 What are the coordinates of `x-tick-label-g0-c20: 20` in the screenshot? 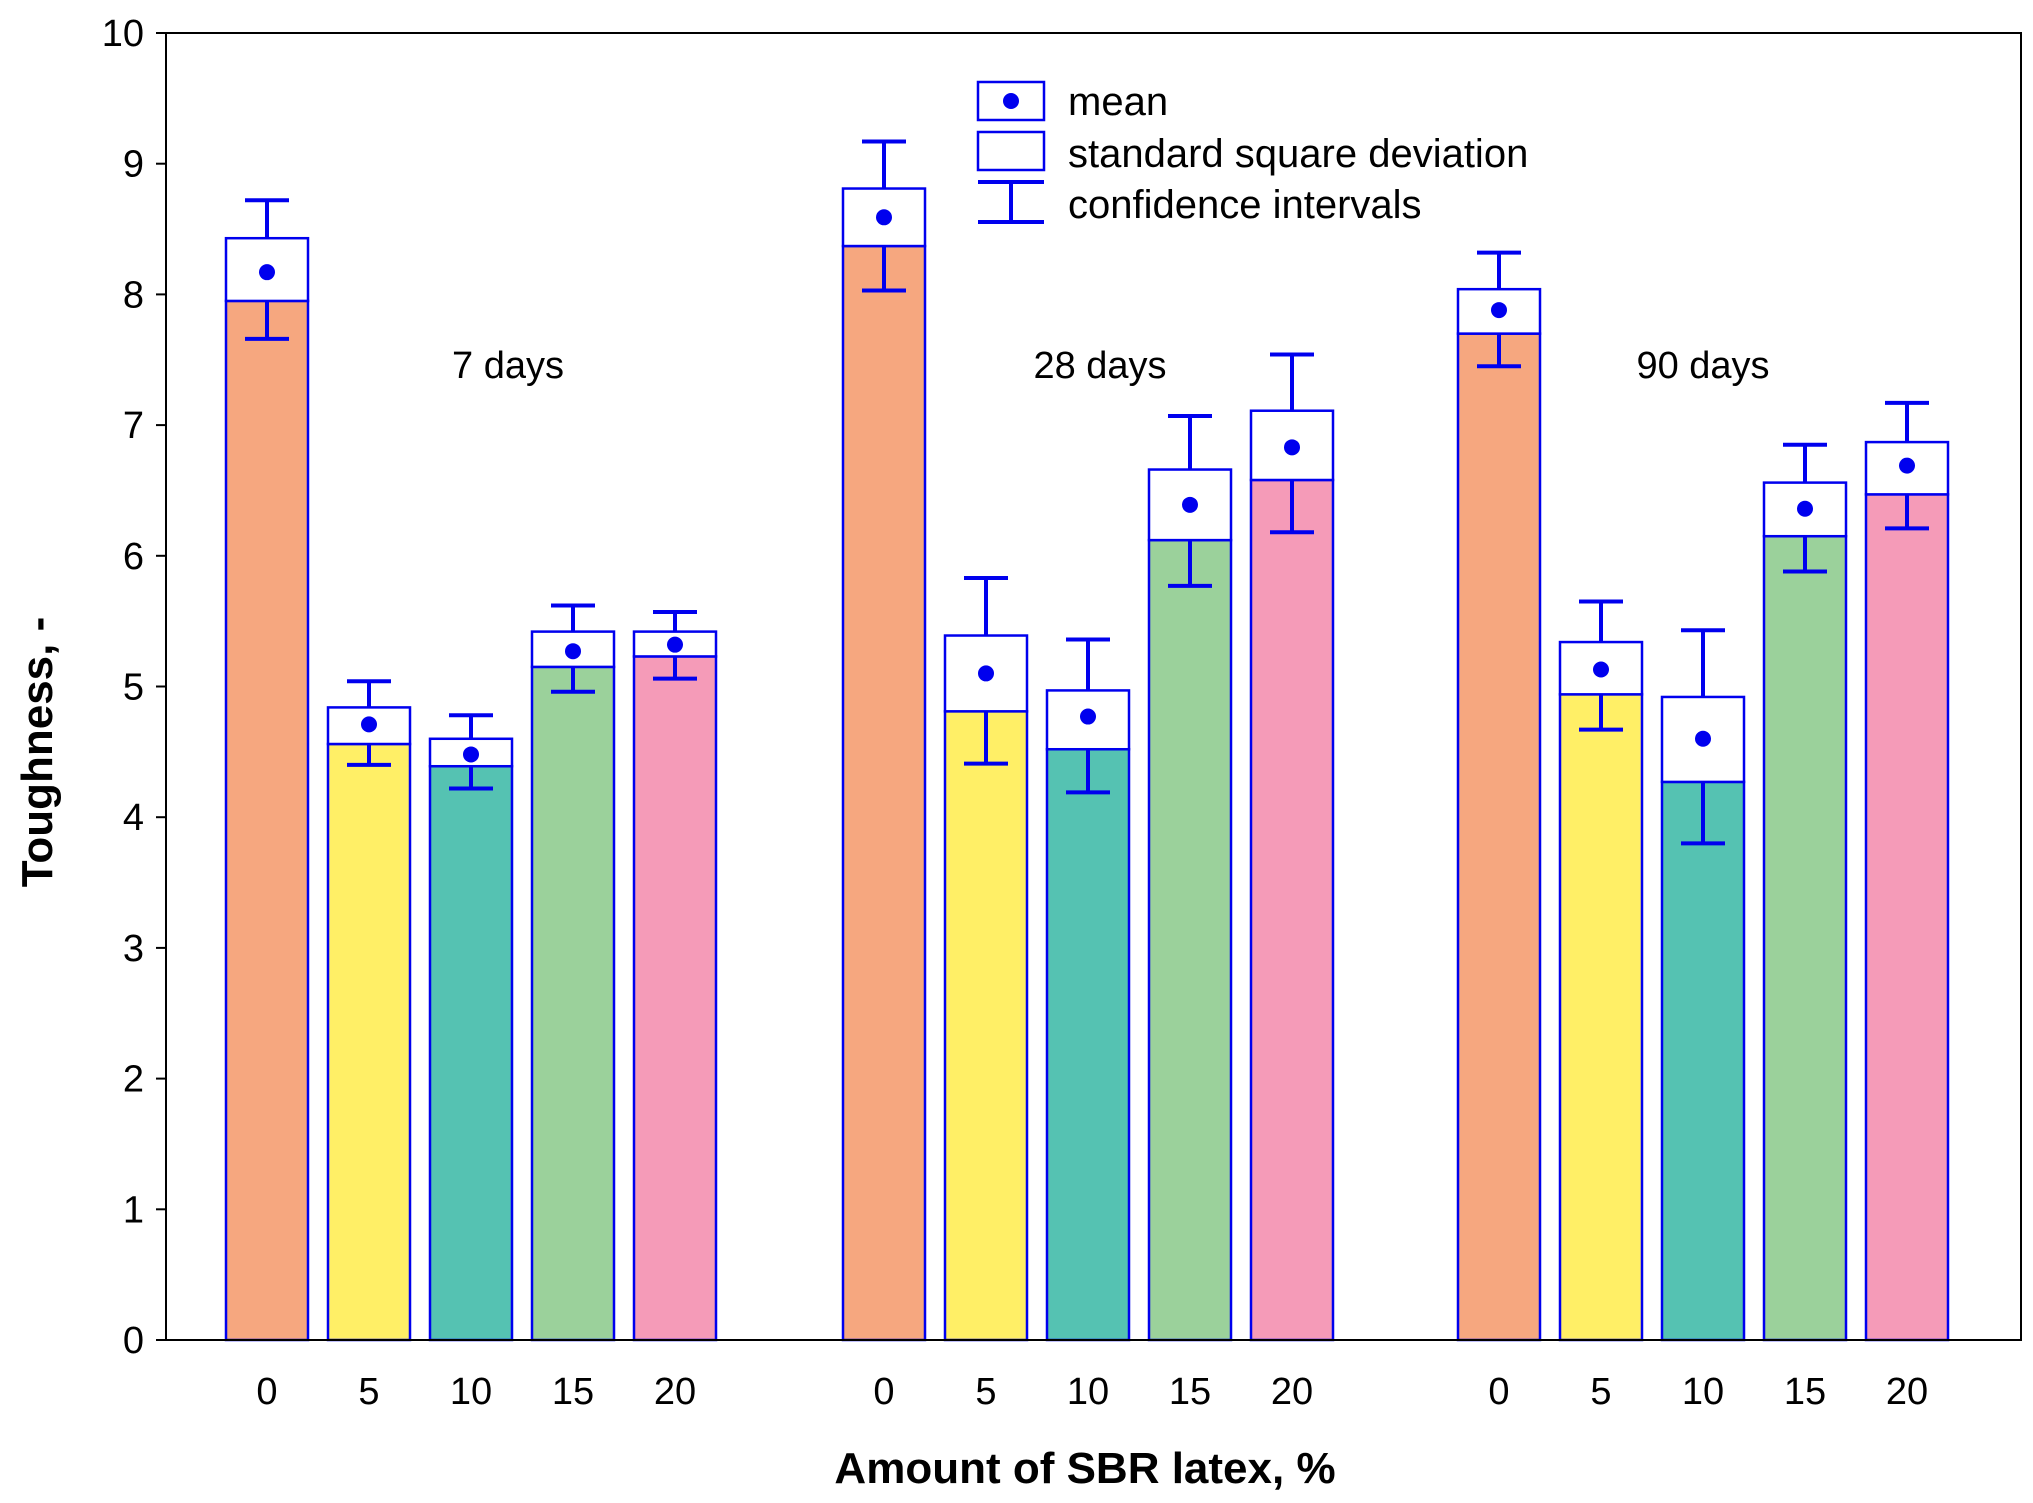 It's located at (675, 1392).